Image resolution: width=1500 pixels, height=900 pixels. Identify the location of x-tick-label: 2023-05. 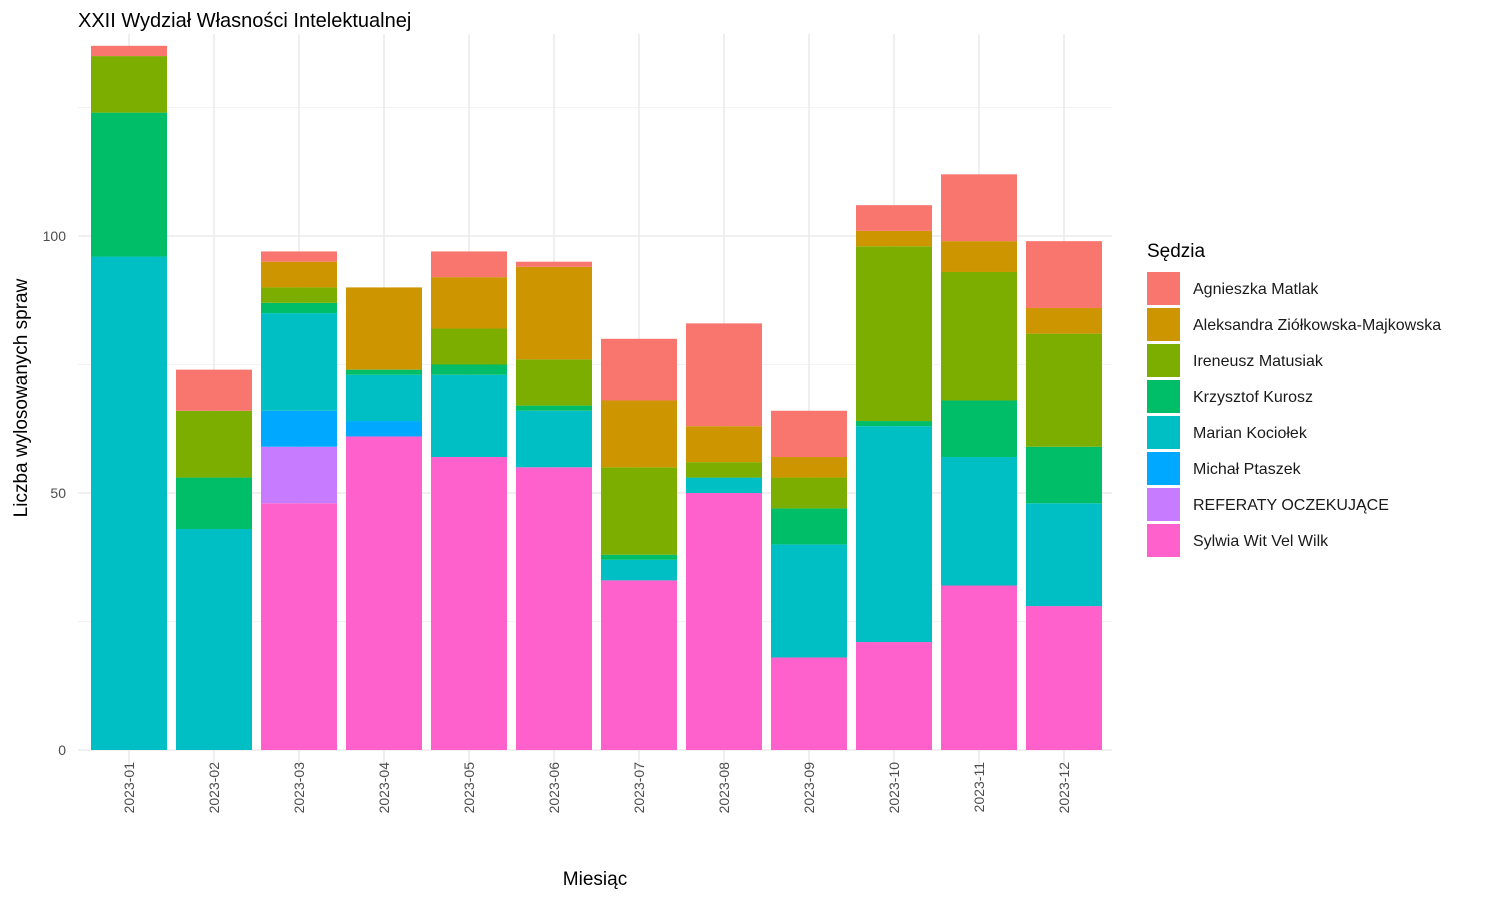
(469, 788).